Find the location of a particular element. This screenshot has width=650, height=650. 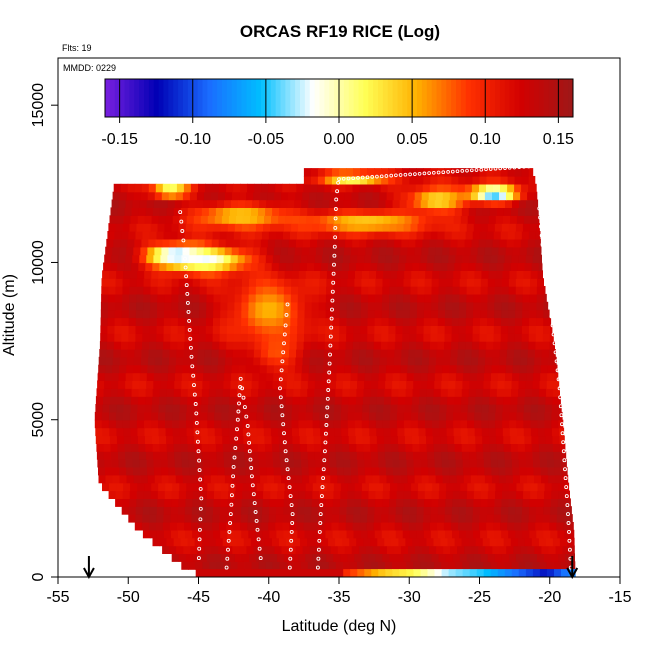

colorbar-tick-label: -0.15 is located at coordinates (119, 139).